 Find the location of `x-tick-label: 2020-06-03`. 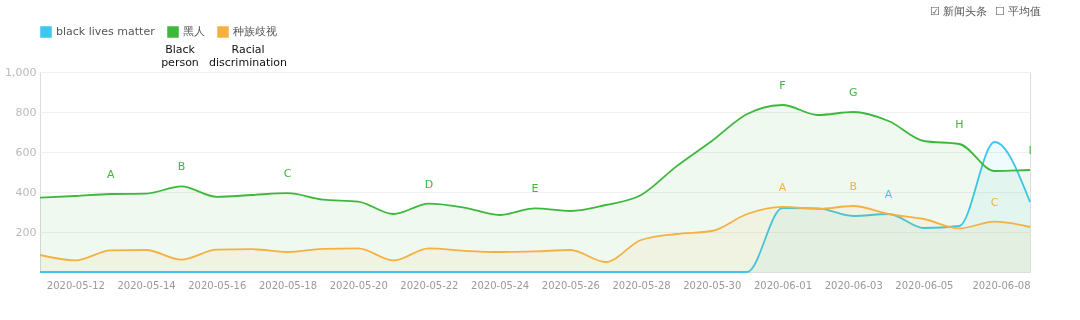

x-tick-label: 2020-06-03 is located at coordinates (853, 285).